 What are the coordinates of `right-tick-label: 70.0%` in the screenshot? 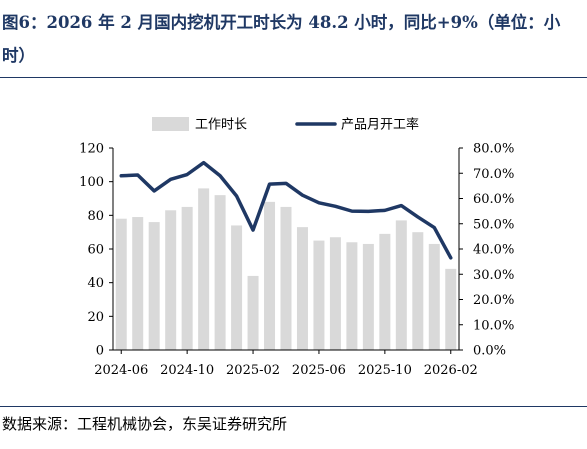 It's located at (493, 174).